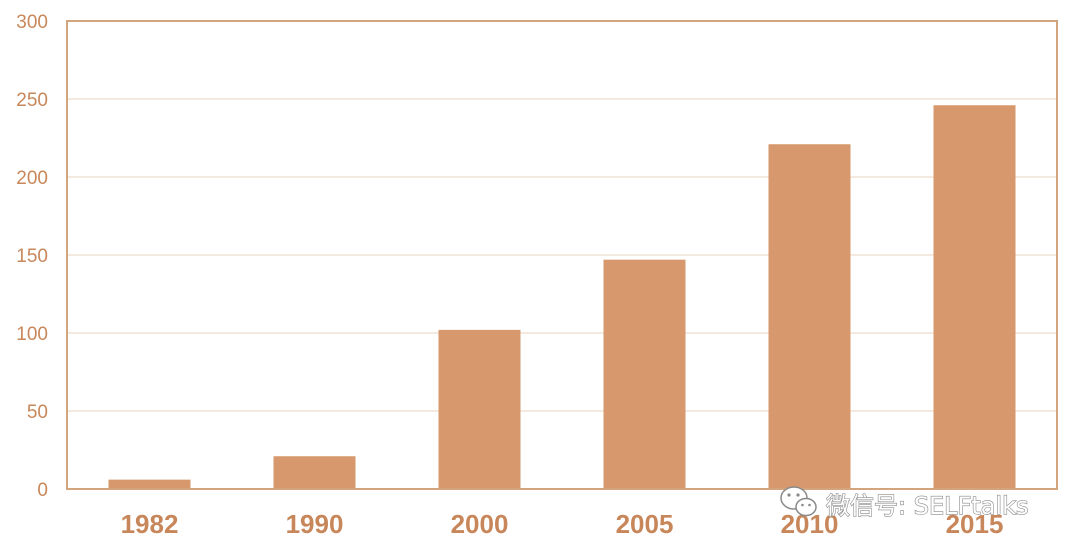  I want to click on y-tick-label: 150, so click(32, 256).